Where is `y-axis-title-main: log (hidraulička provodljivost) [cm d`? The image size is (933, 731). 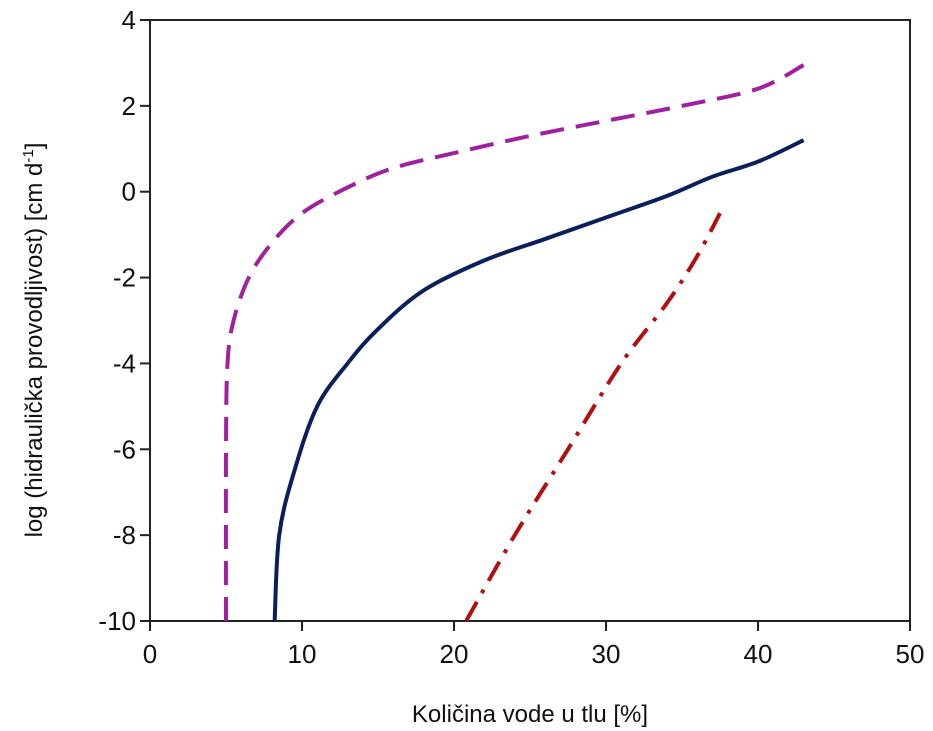 y-axis-title-main: log (hidraulička provodljivost) [cm d is located at coordinates (34, 350).